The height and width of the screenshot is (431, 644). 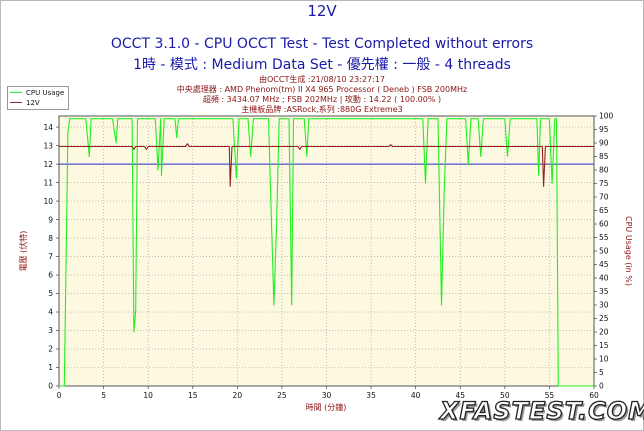 What do you see at coordinates (23, 251) in the screenshot?
I see `y-axis-left-label: 電壓 (伏特)` at bounding box center [23, 251].